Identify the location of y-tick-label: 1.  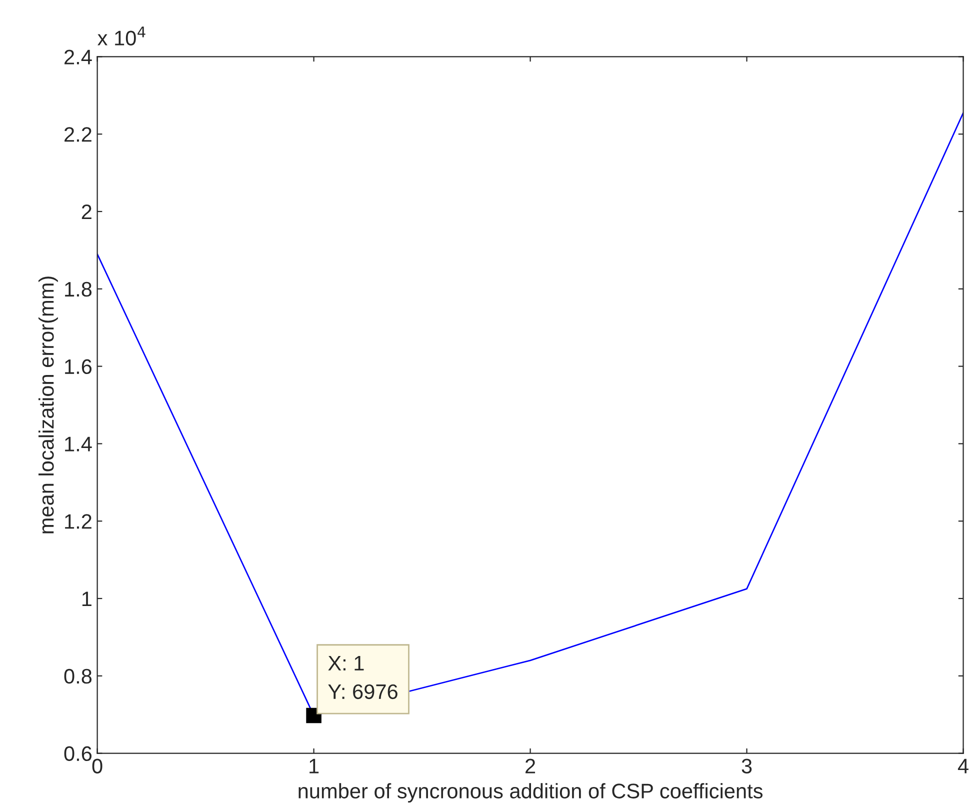
(87, 599).